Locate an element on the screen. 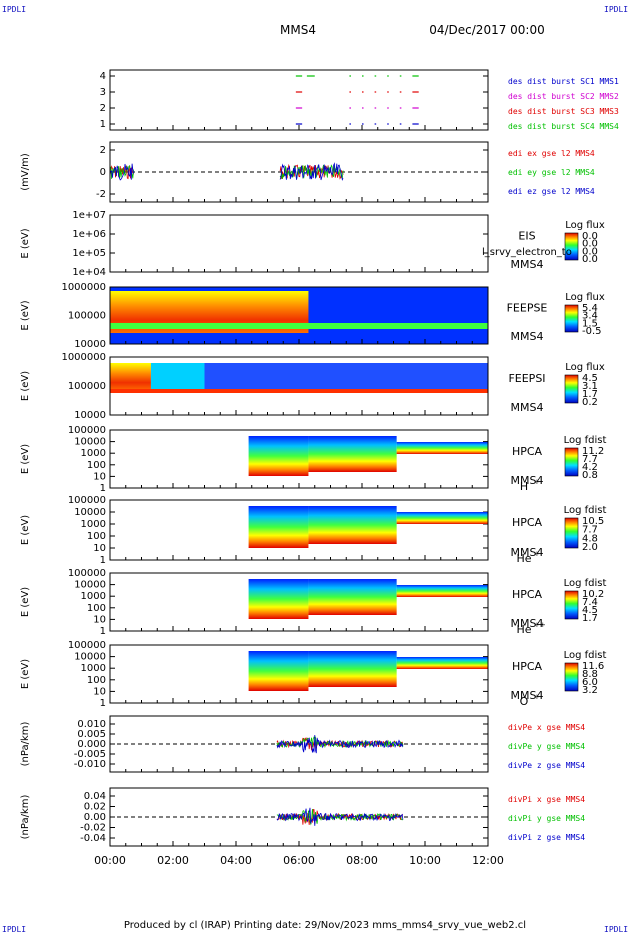 The width and height of the screenshot is (630, 934). hpca_o-ytick-label: 100 is located at coordinates (96, 680).